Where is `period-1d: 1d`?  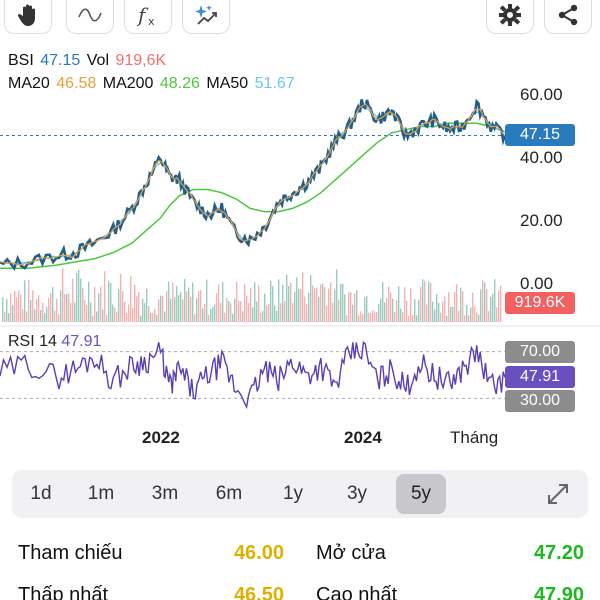
period-1d: 1d is located at coordinates (41, 493).